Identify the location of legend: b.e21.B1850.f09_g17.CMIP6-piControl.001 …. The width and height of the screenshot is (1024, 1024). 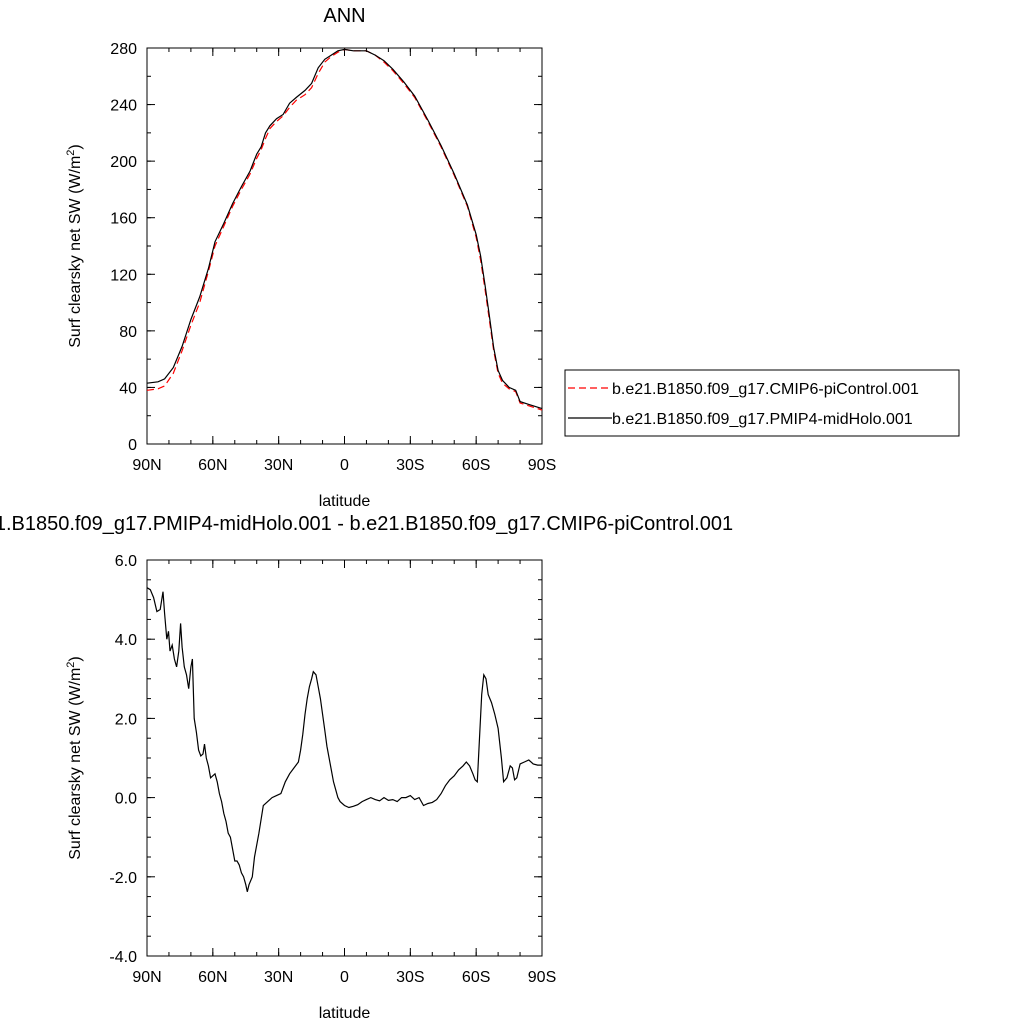
(762, 403).